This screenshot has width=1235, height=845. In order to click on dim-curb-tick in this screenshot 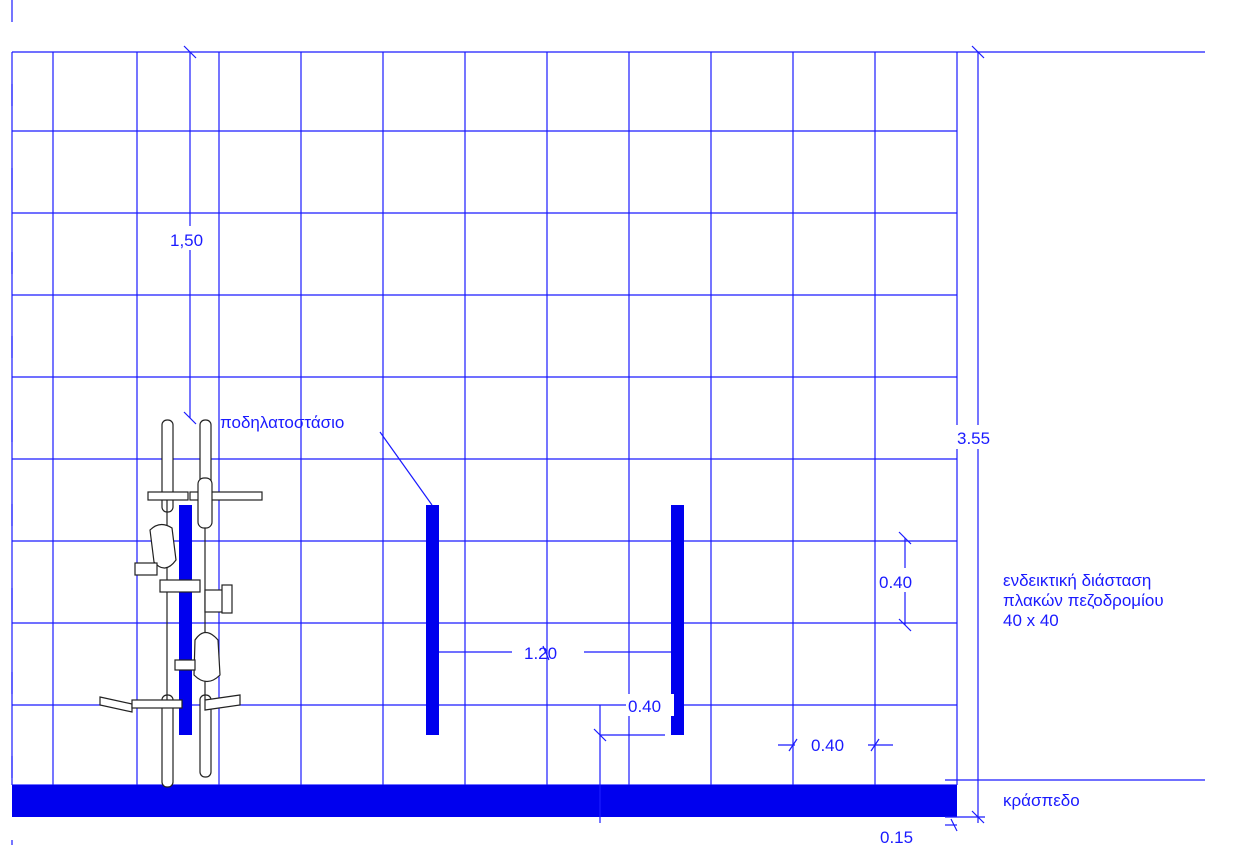, I will do `click(954, 825)`.